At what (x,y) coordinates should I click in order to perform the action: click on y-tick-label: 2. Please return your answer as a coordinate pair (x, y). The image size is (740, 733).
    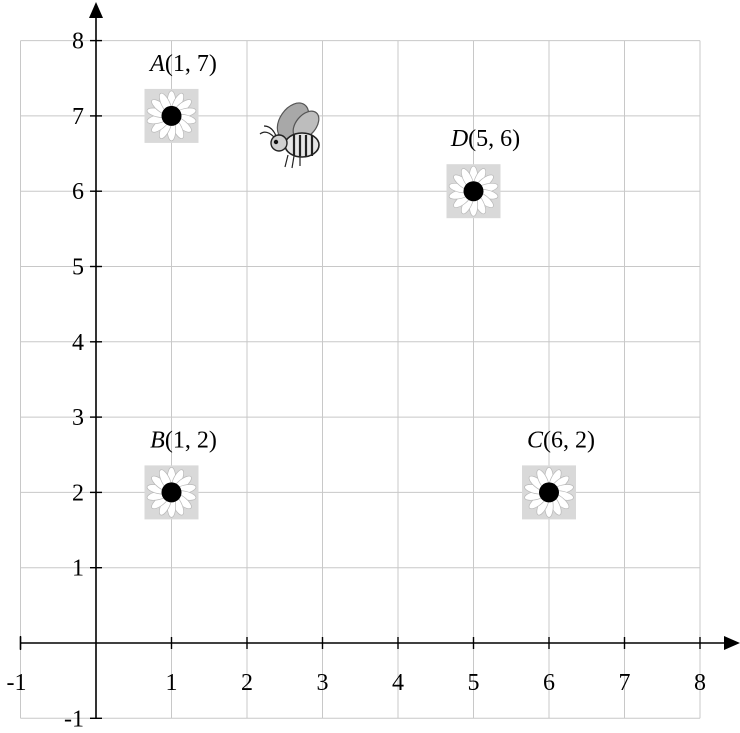
    Looking at the image, I should click on (78, 493).